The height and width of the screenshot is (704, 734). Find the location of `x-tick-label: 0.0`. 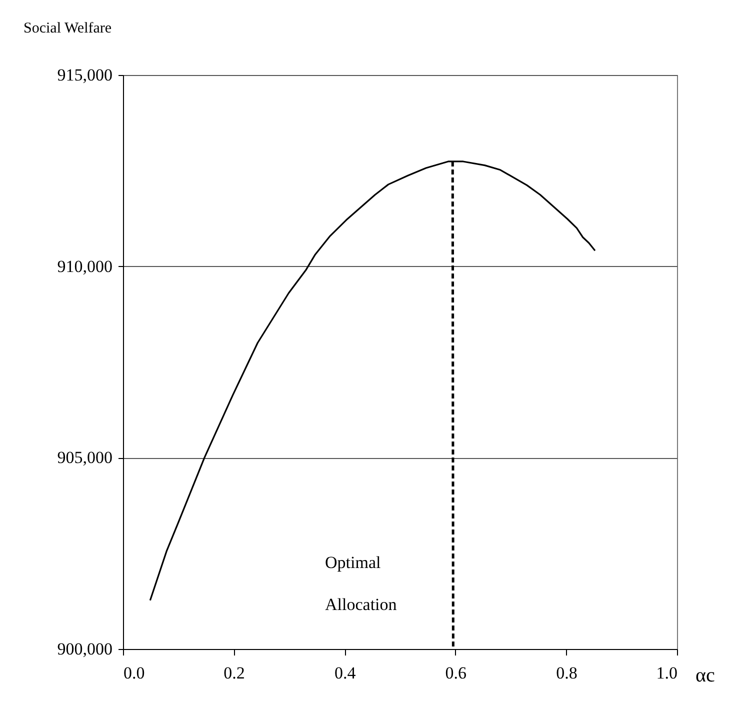

x-tick-label: 0.0 is located at coordinates (134, 673).